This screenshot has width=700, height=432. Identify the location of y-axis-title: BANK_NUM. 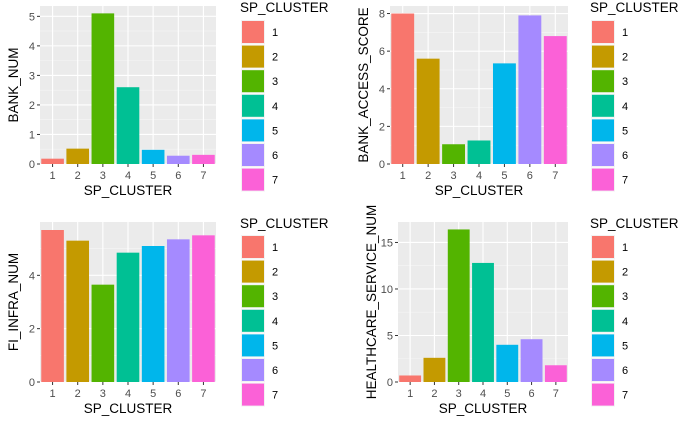
(13, 84).